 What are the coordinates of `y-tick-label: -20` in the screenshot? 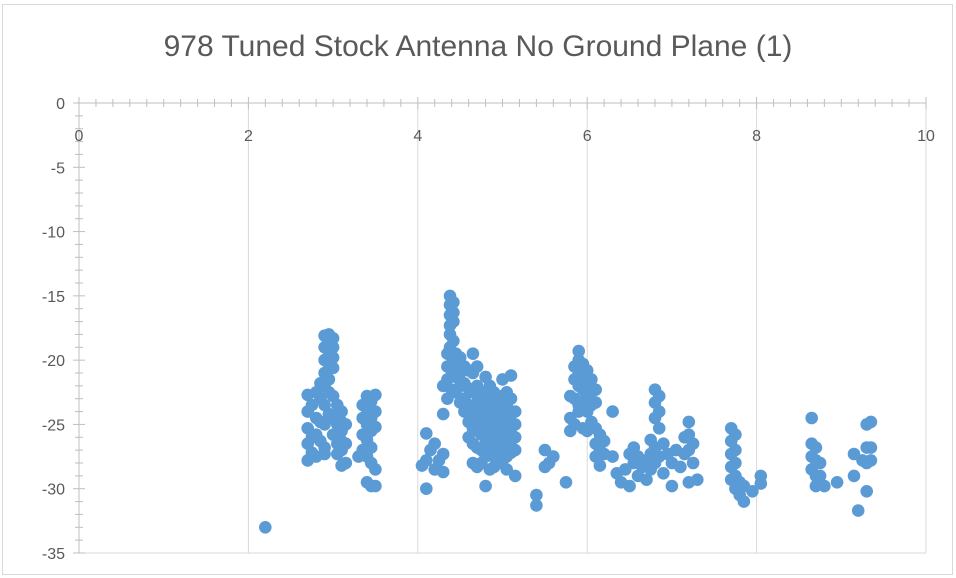 It's located at (53, 361).